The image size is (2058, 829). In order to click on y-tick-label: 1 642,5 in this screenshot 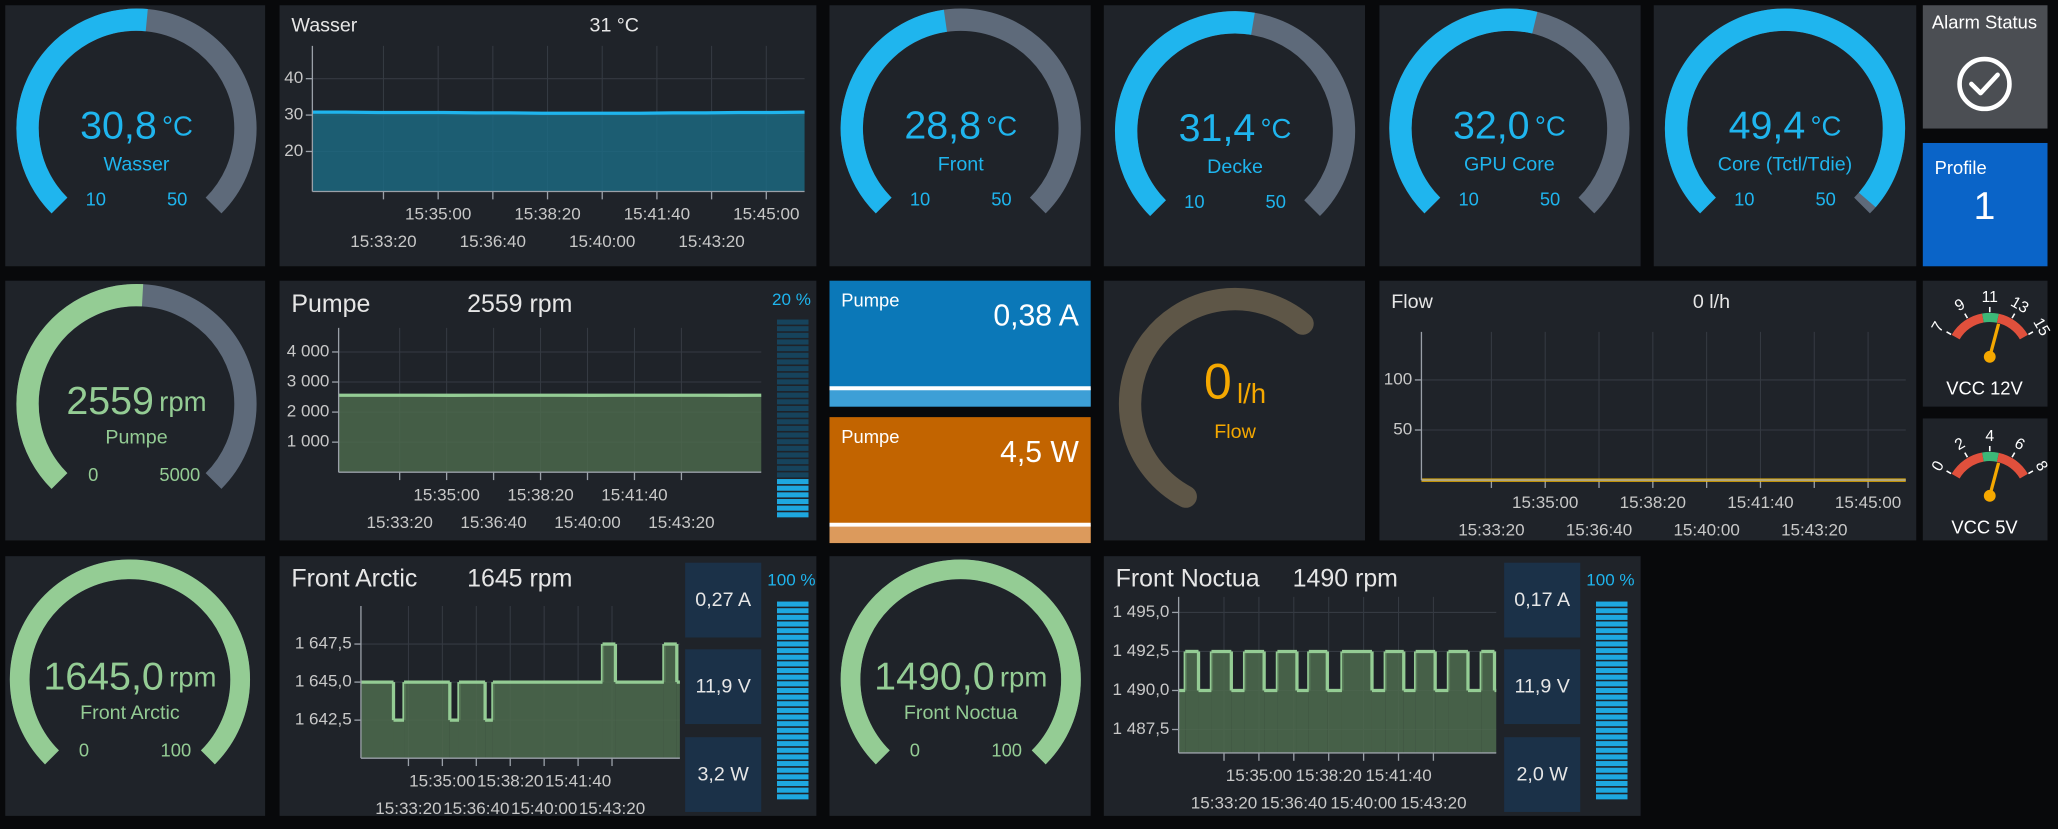, I will do `click(323, 719)`.